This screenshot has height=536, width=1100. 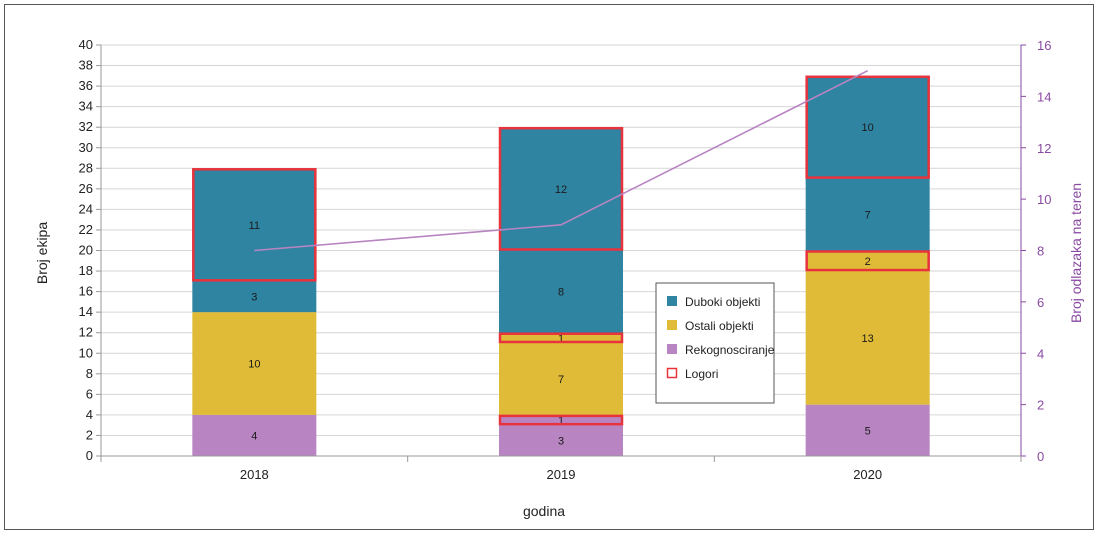 I want to click on bar-segment-label: 11, so click(x=254, y=226).